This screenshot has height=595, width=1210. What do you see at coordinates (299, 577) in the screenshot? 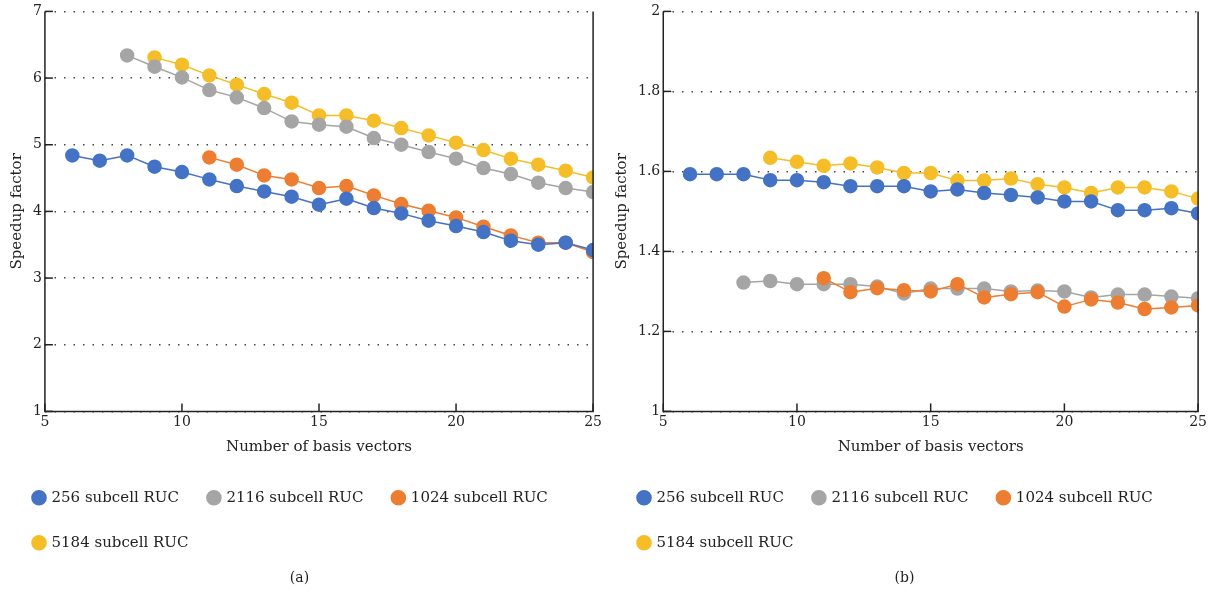
I see `text: (a)` at bounding box center [299, 577].